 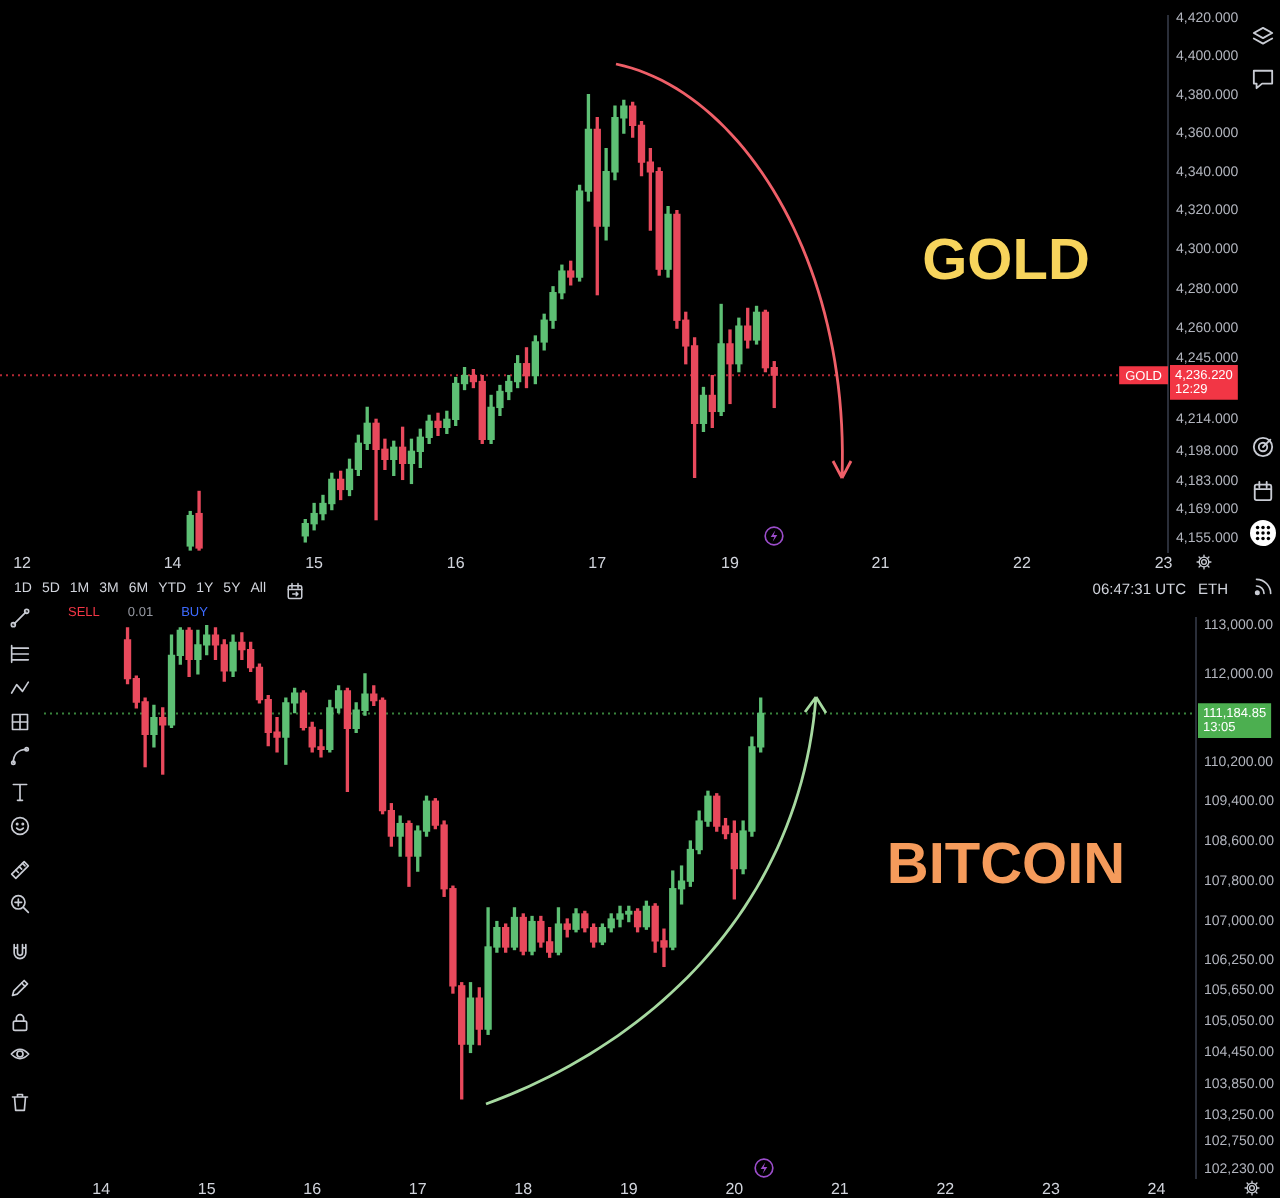 What do you see at coordinates (321, 743) in the screenshot?
I see `candlestick` at bounding box center [321, 743].